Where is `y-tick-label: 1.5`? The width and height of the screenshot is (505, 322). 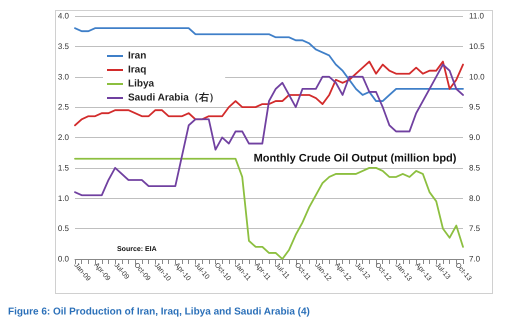
y-tick-label: 1.5 is located at coordinates (64, 167).